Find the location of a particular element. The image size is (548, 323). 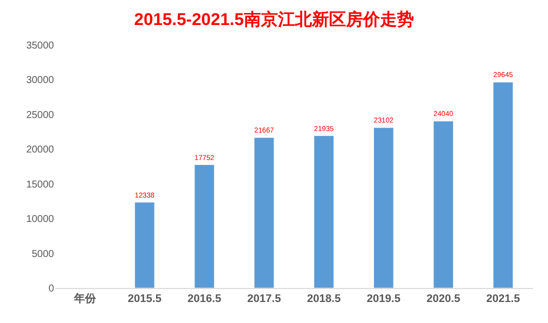

y-tick-label: 0 is located at coordinates (51, 289).